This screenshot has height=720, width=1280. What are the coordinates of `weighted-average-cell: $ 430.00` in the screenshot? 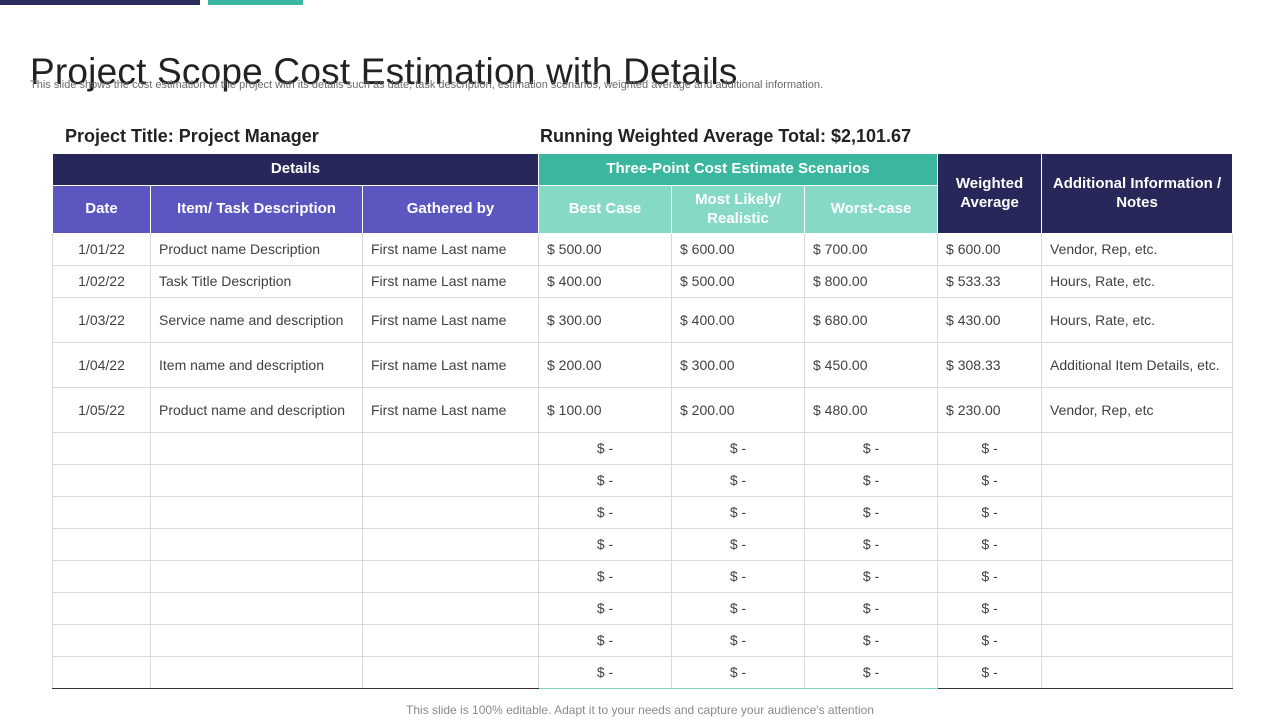 It's located at (990, 320).